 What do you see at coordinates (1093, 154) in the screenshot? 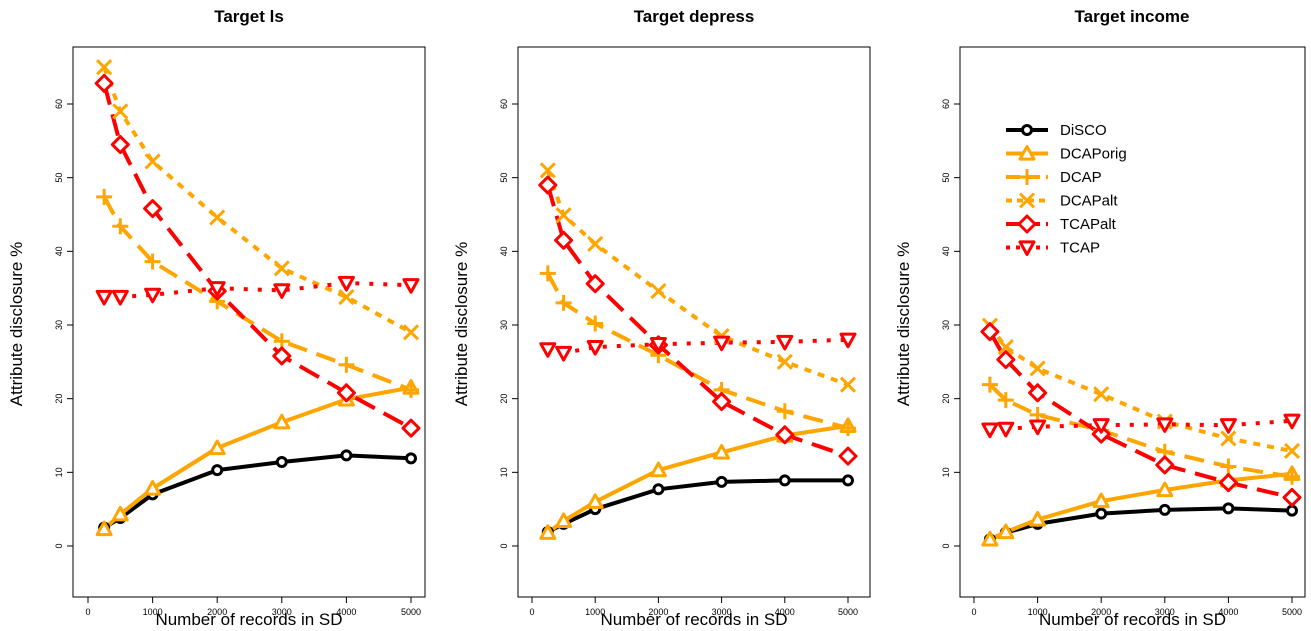
I see `legend-label-DCAPorig: DCAPorig` at bounding box center [1093, 154].